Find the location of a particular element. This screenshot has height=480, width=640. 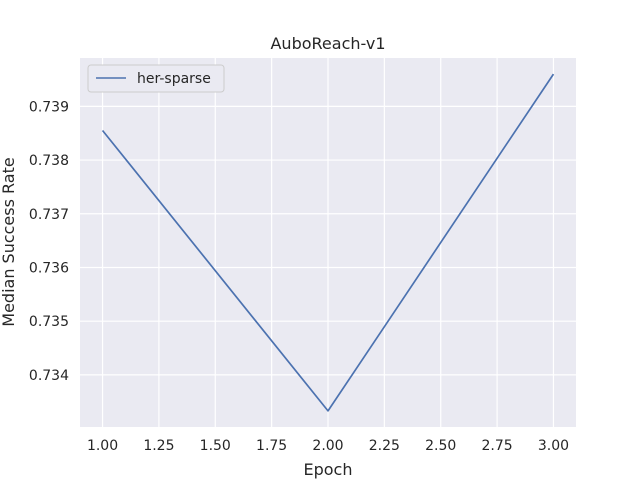

x-tick-label: 1.00 is located at coordinates (102, 446).